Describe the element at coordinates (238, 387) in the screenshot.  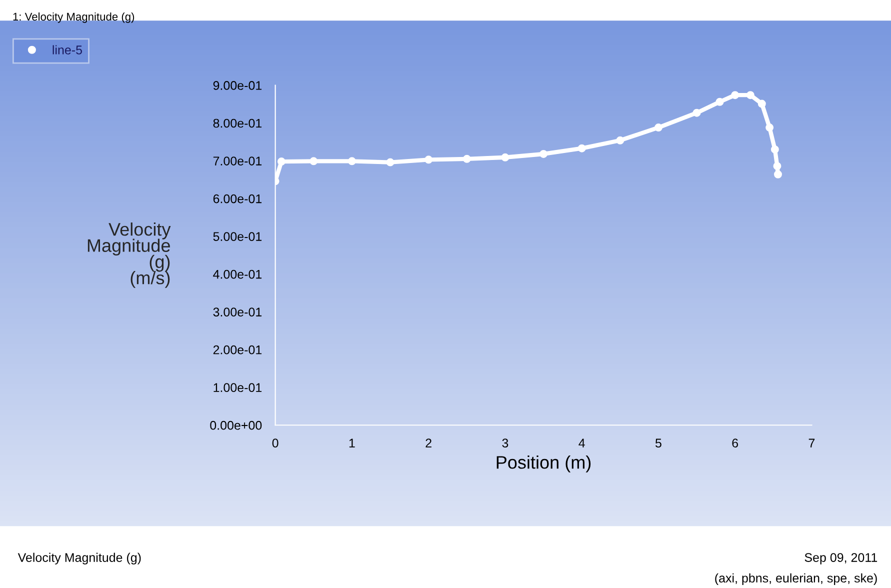
I see `y-tick-label: 1.00e-01` at that location.